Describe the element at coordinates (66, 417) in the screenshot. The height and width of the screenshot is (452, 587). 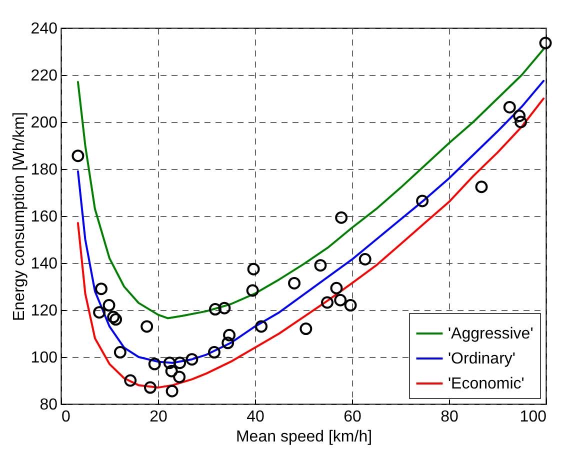
I see `x-tick-label: 0` at that location.